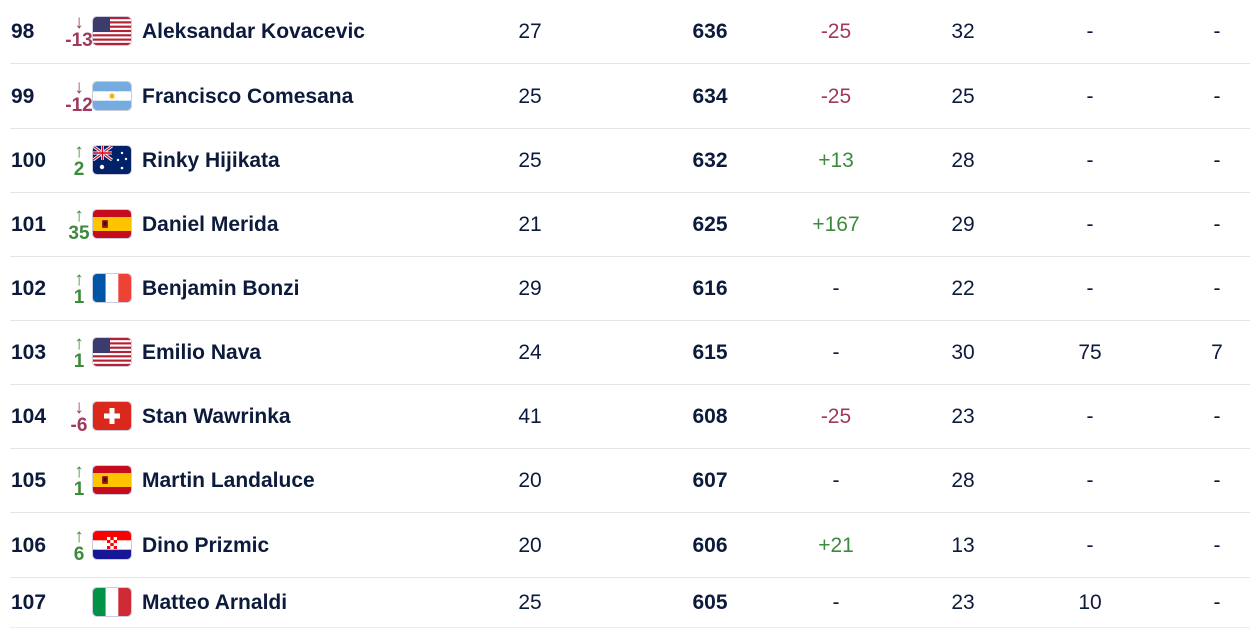 The height and width of the screenshot is (638, 1250). What do you see at coordinates (625, 417) in the screenshot?
I see `table-row: 104 ↓ -6 Stan Wawrinka 41 608 -25 23 - -` at bounding box center [625, 417].